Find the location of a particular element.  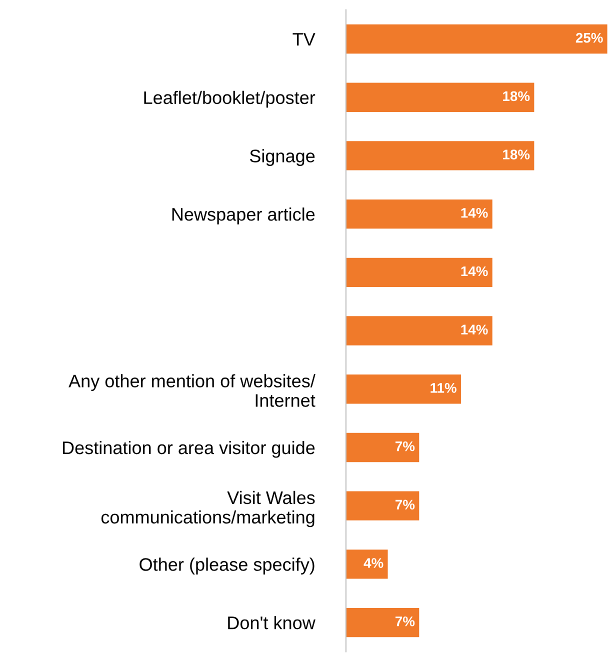

data-label: 11% is located at coordinates (443, 388).